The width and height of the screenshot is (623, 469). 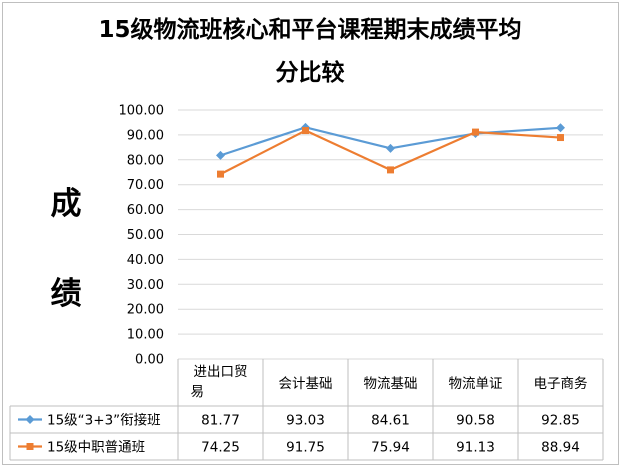 What do you see at coordinates (561, 384) in the screenshot?
I see `x-category-label: 电子商务` at bounding box center [561, 384].